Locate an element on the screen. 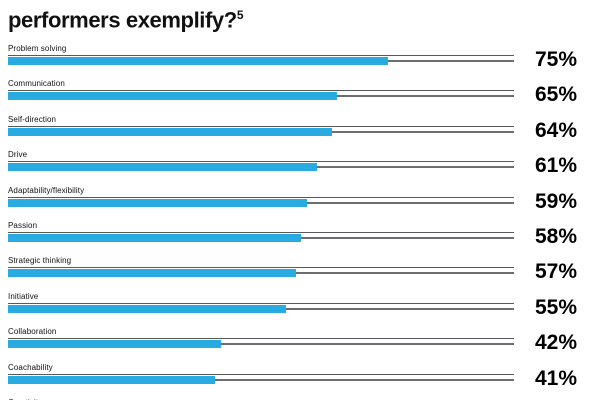  value-label: 58% is located at coordinates (555, 236).